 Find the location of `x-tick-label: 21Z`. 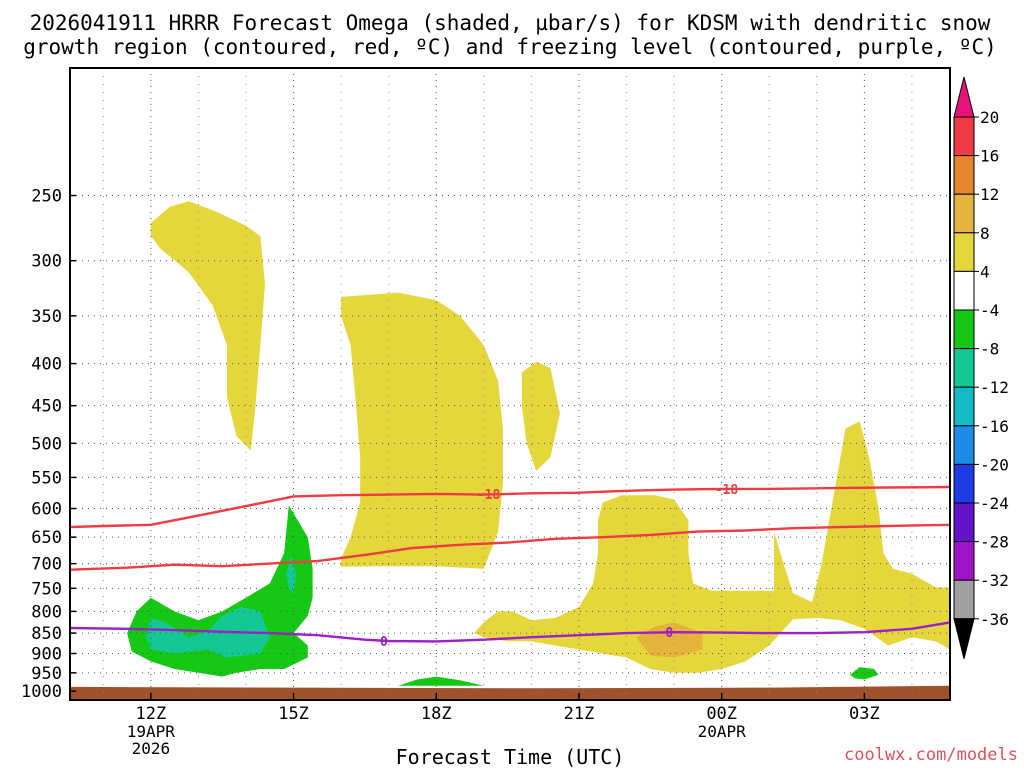

x-tick-label: 21Z is located at coordinates (579, 714).